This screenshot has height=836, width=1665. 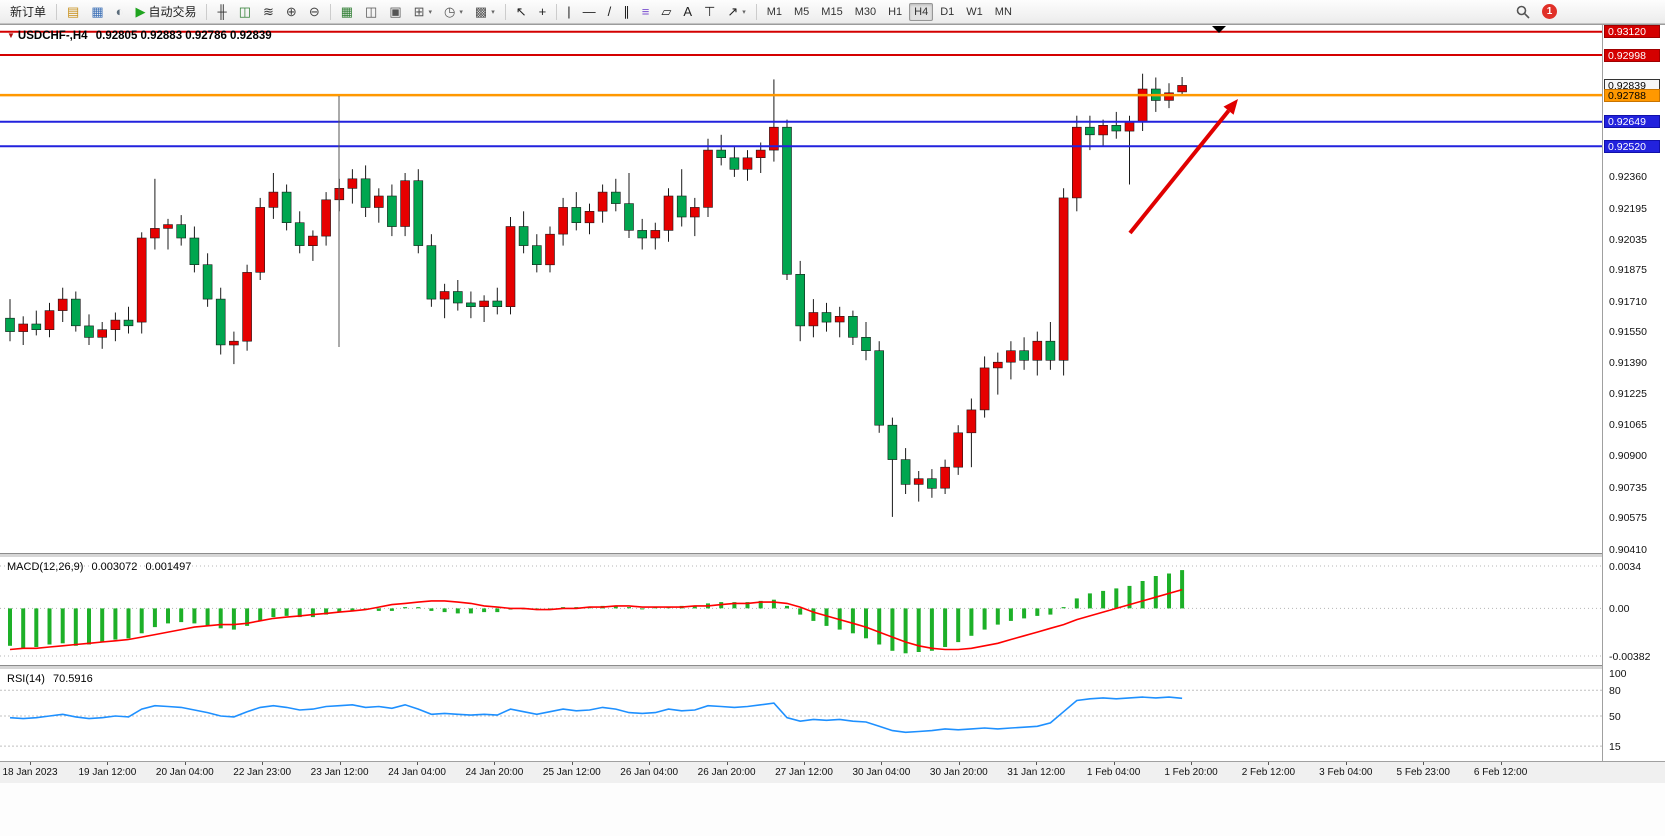 What do you see at coordinates (1628, 424) in the screenshot?
I see `price-axis-label: 0.91065` at bounding box center [1628, 424].